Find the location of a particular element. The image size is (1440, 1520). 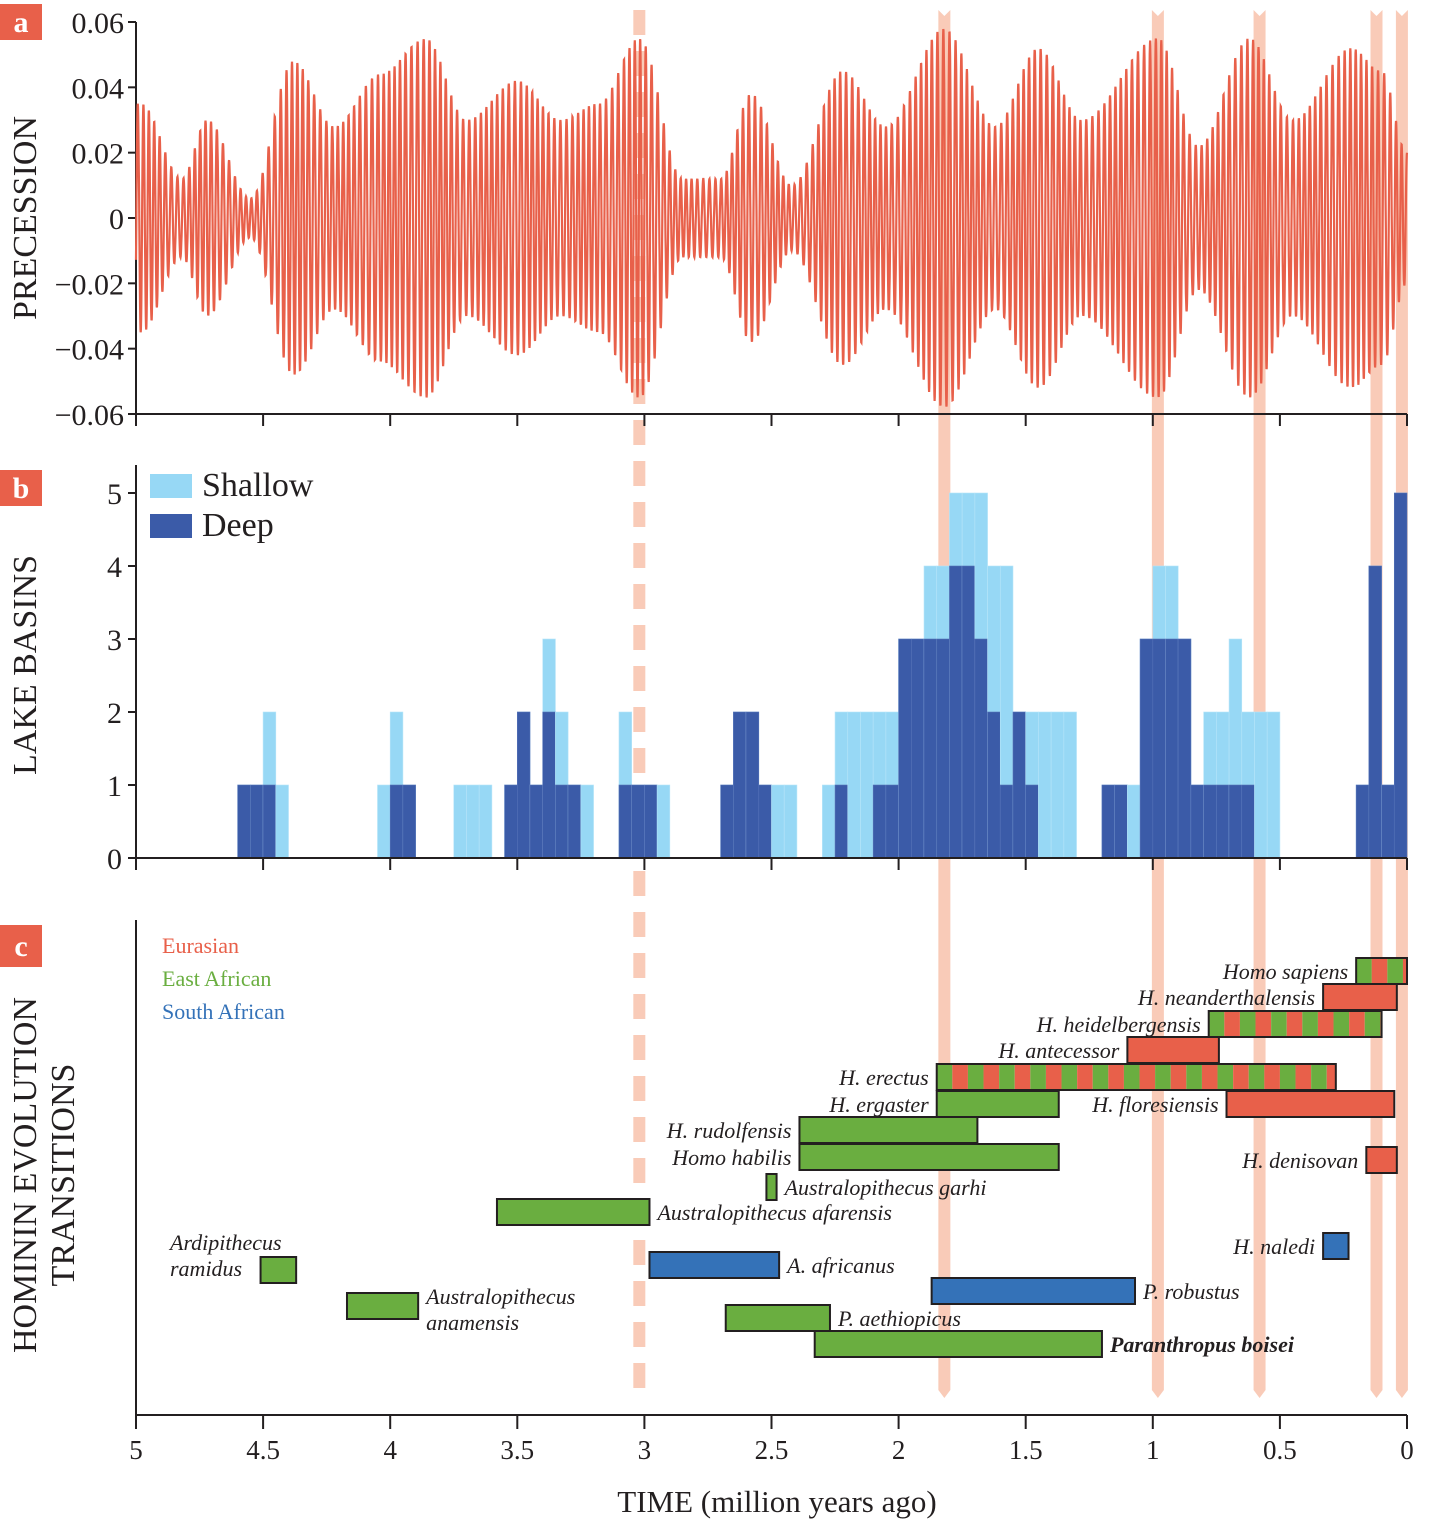

species-bar: Homo habilis is located at coordinates (865, 1157).